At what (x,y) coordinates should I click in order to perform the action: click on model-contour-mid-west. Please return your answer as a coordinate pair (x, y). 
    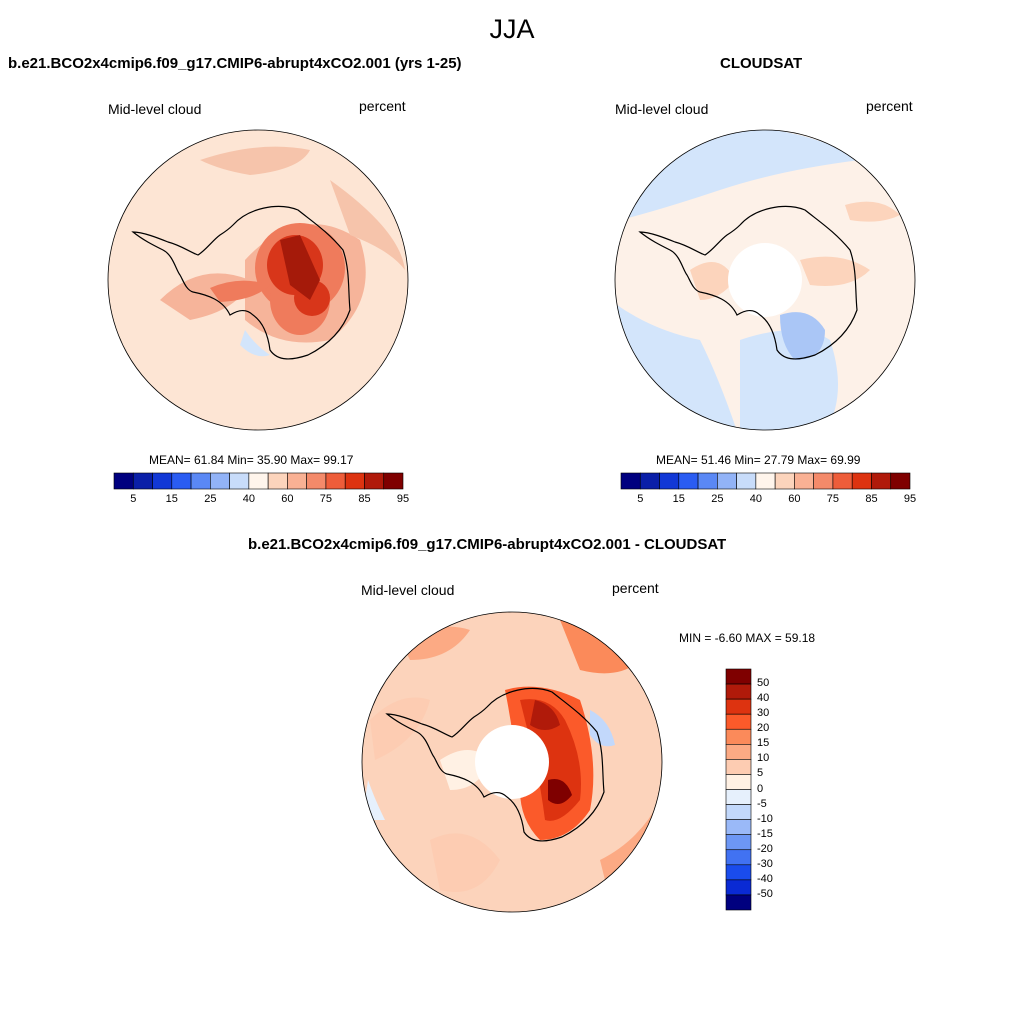
    Looking at the image, I should click on (240, 291).